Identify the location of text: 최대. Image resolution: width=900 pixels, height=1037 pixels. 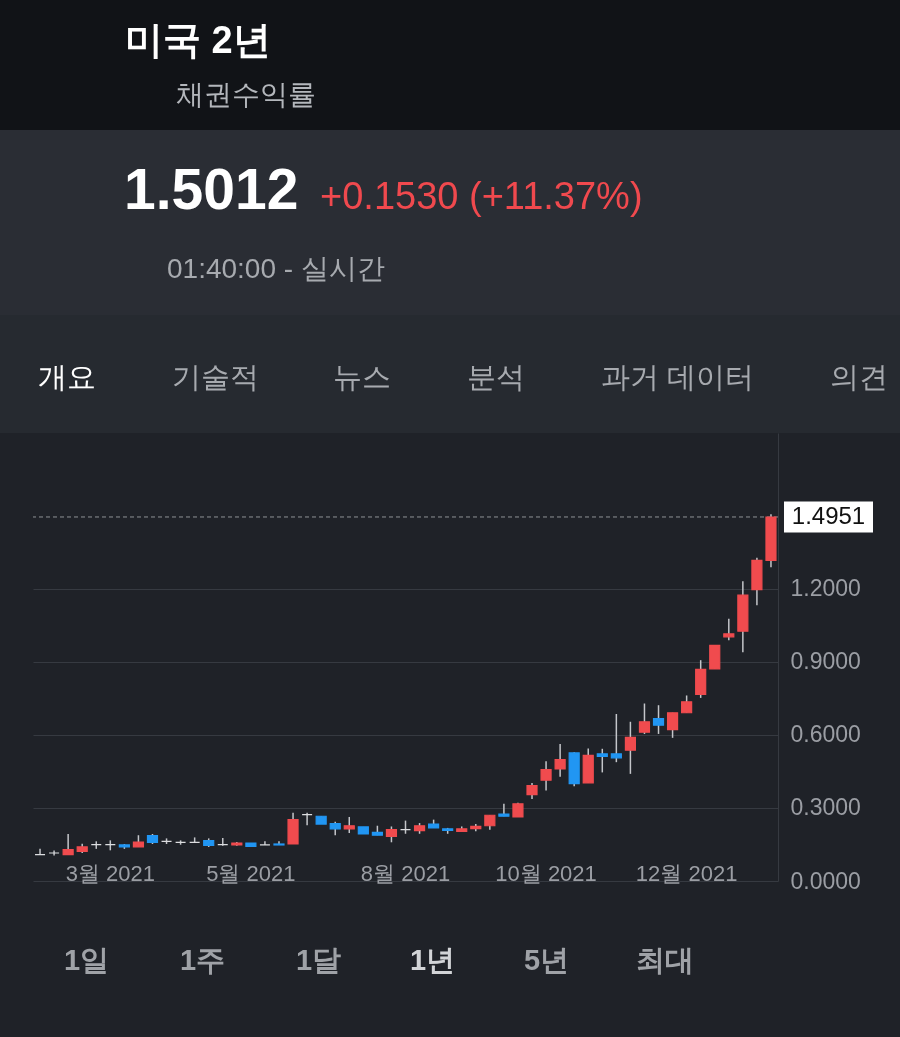
(665, 960).